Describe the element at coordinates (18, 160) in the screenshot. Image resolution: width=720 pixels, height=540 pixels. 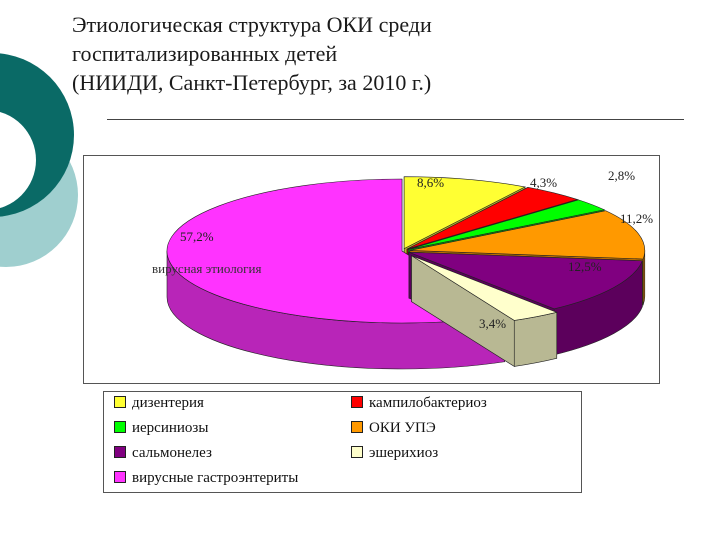
I see `decor-circle-white` at that location.